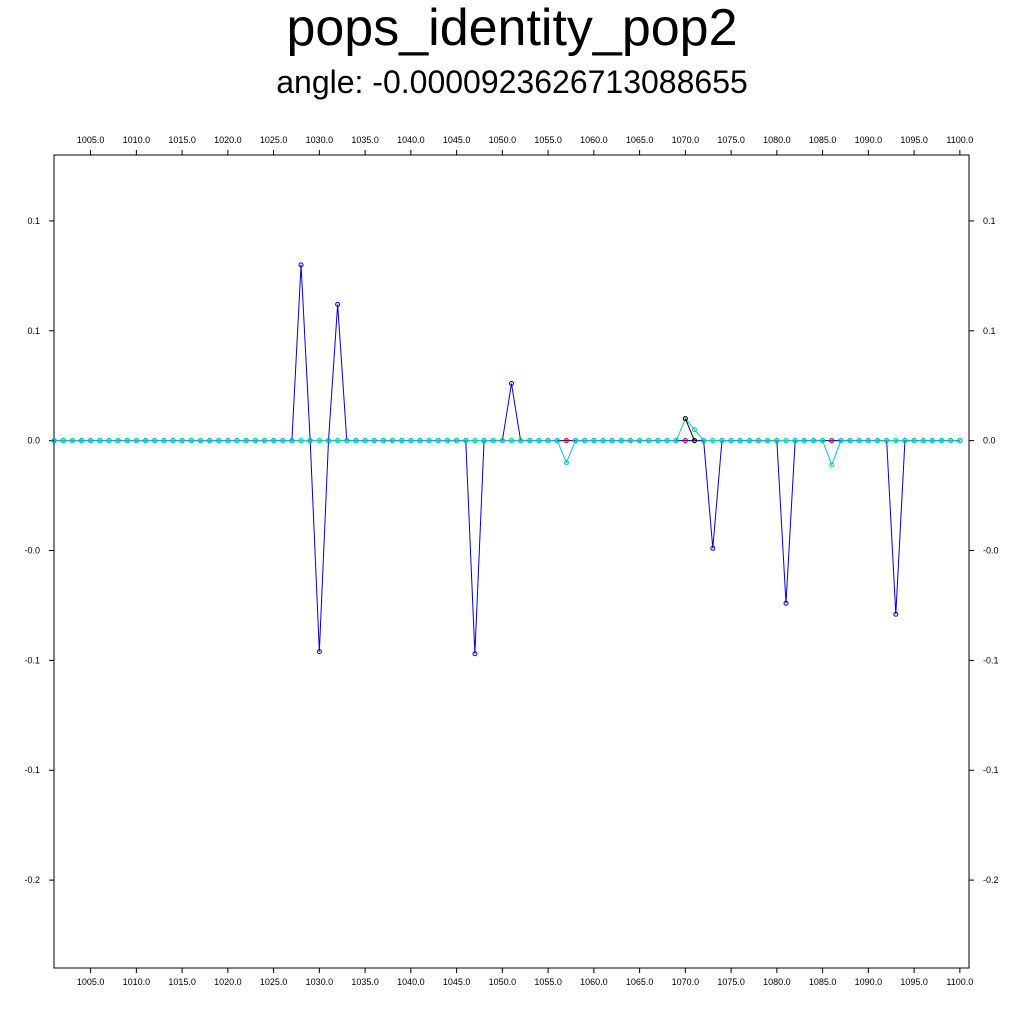 The height and width of the screenshot is (1024, 1024). What do you see at coordinates (731, 982) in the screenshot?
I see `x-tick-label-bottom: 1075.0` at bounding box center [731, 982].